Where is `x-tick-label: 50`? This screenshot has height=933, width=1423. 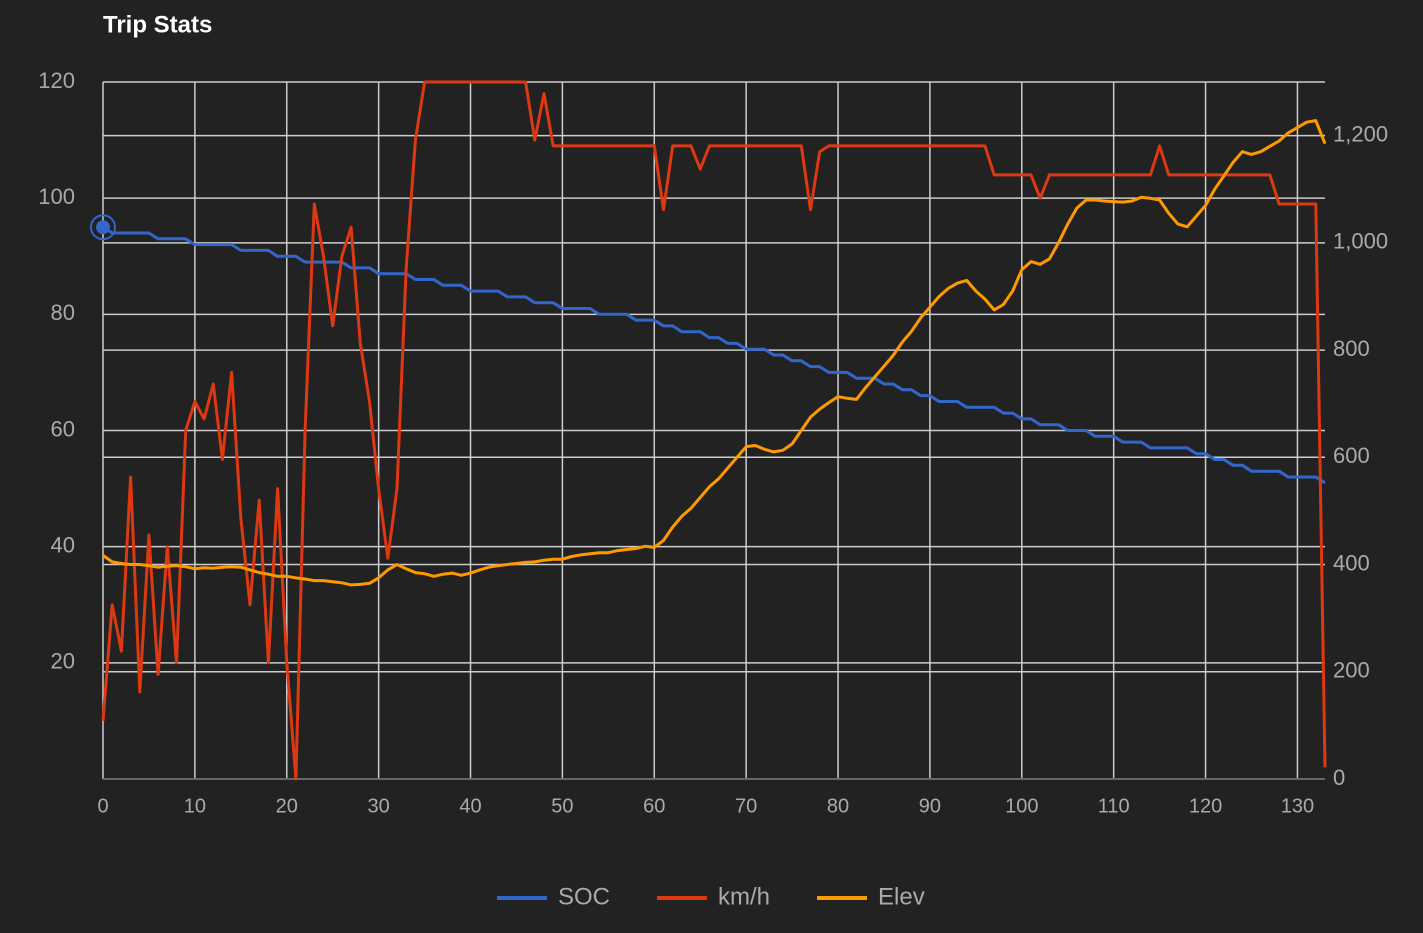
x-tick-label: 50 is located at coordinates (562, 806).